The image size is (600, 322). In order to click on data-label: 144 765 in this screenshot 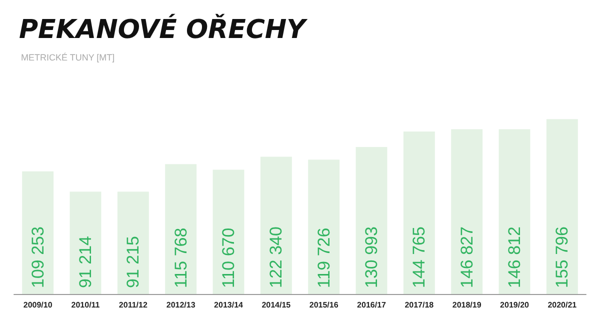, I will do `click(419, 257)`.